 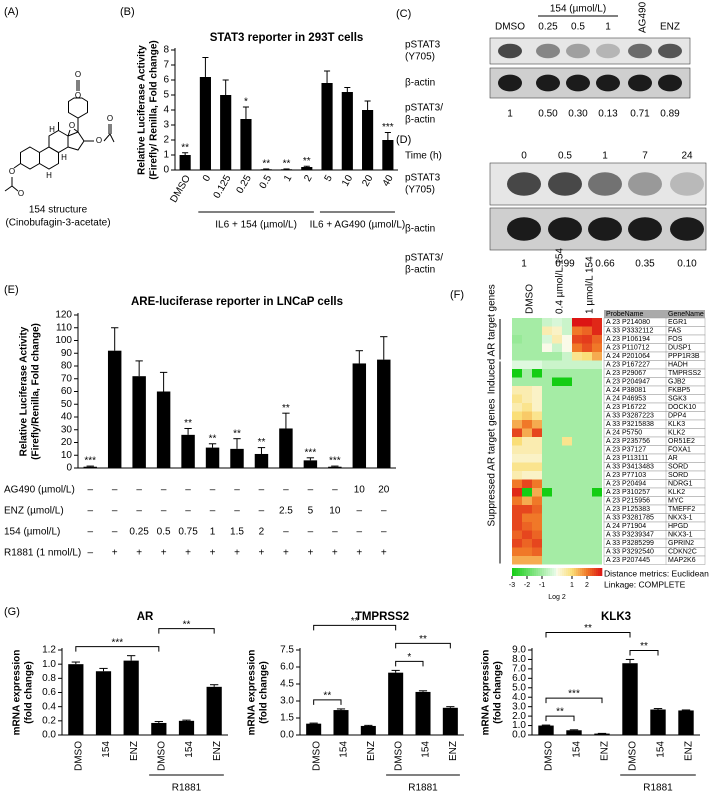 I want to click on significance-bracket, so click(x=186, y=631).